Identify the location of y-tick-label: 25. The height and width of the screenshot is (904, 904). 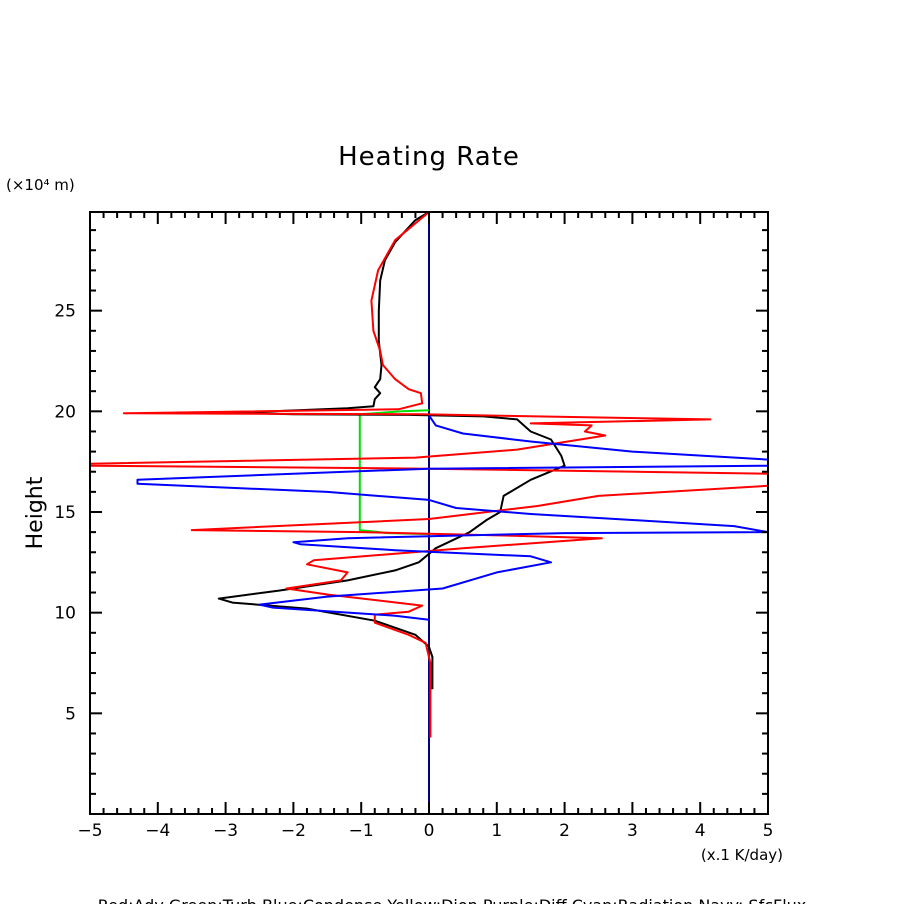
(65, 312).